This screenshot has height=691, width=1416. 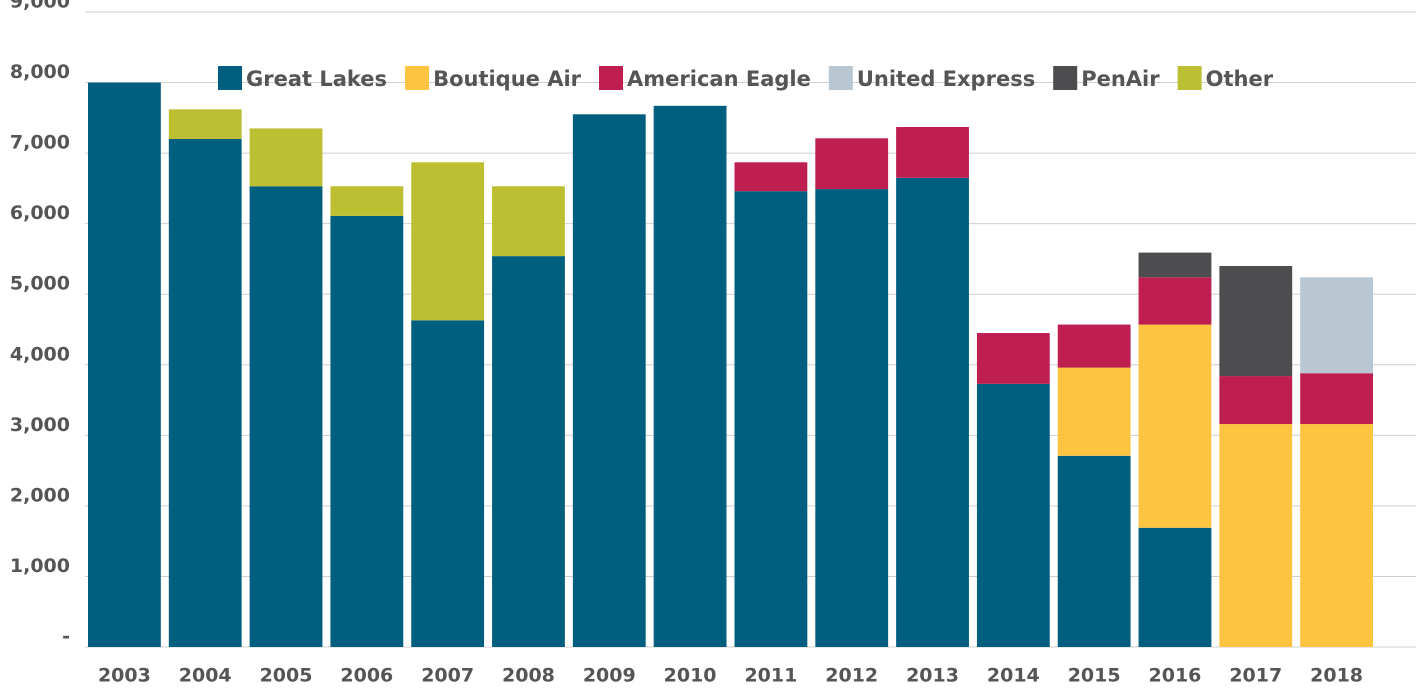 What do you see at coordinates (316, 79) in the screenshot?
I see `legend-label: Great Lakes` at bounding box center [316, 79].